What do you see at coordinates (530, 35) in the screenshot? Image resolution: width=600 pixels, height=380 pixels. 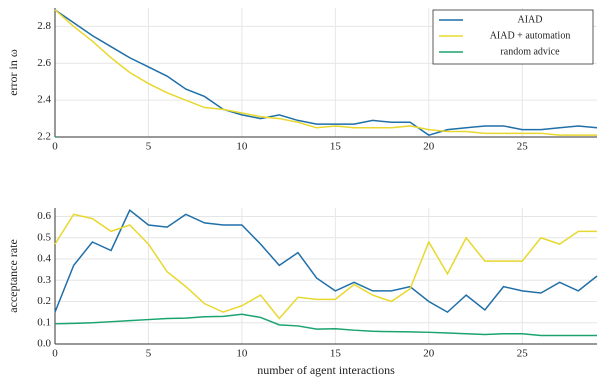 I see `legend-label: AIAD + automation` at bounding box center [530, 35].